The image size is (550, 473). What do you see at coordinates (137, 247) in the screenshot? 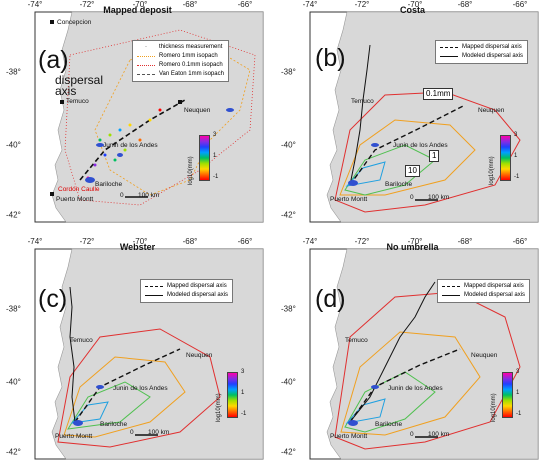
I see `panel-title: Webster` at bounding box center [137, 247].